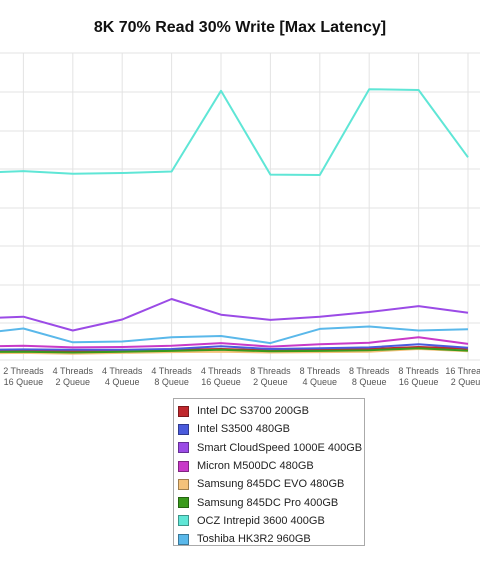  What do you see at coordinates (320, 376) in the screenshot?
I see `x-tick-label: 8 Threads 4 Queue` at bounding box center [320, 376].